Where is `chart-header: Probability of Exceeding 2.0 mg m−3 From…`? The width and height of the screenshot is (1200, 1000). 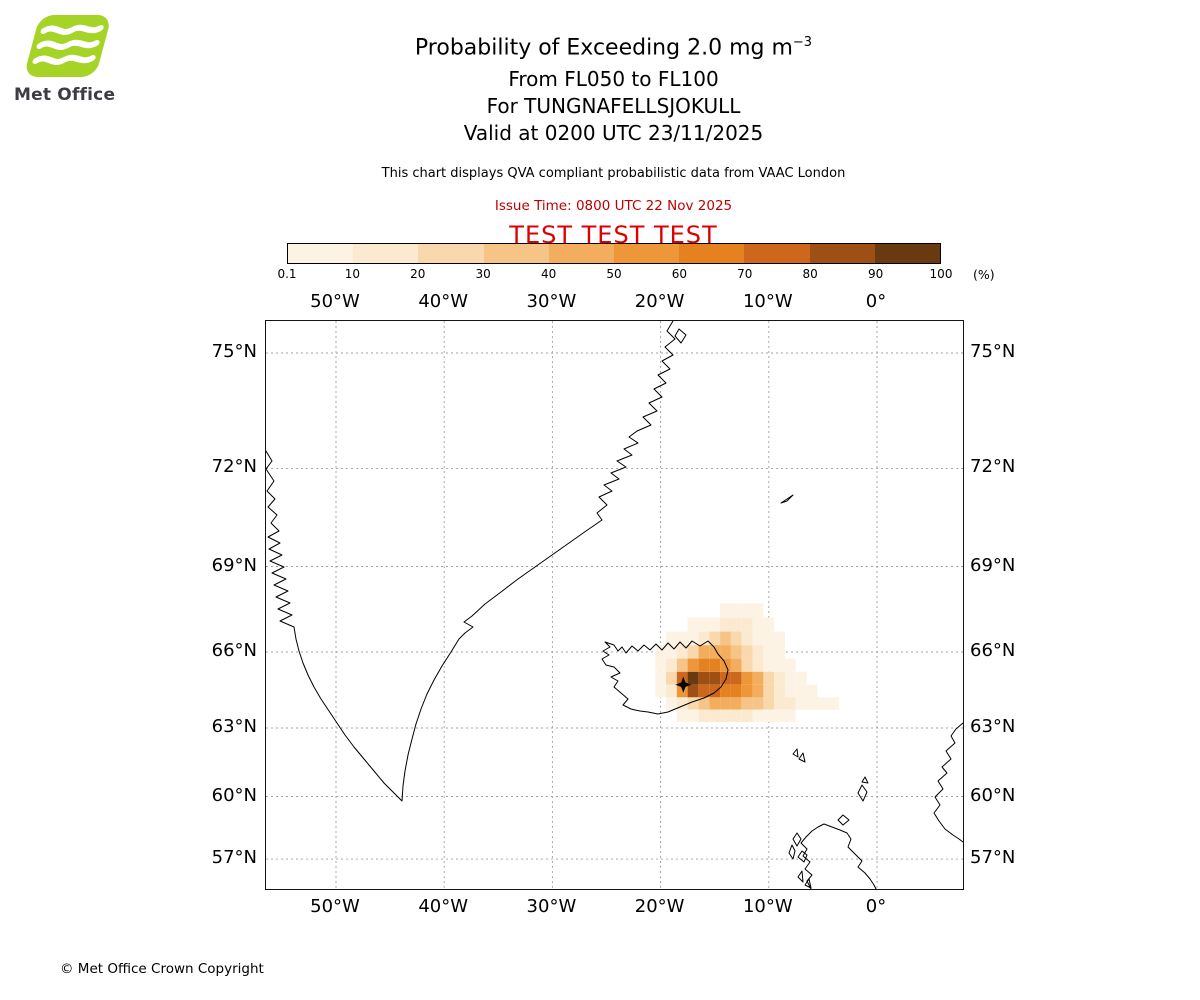
chart-header: Probability of Exceeding 2.0 mg m−3 From… is located at coordinates (613, 139).